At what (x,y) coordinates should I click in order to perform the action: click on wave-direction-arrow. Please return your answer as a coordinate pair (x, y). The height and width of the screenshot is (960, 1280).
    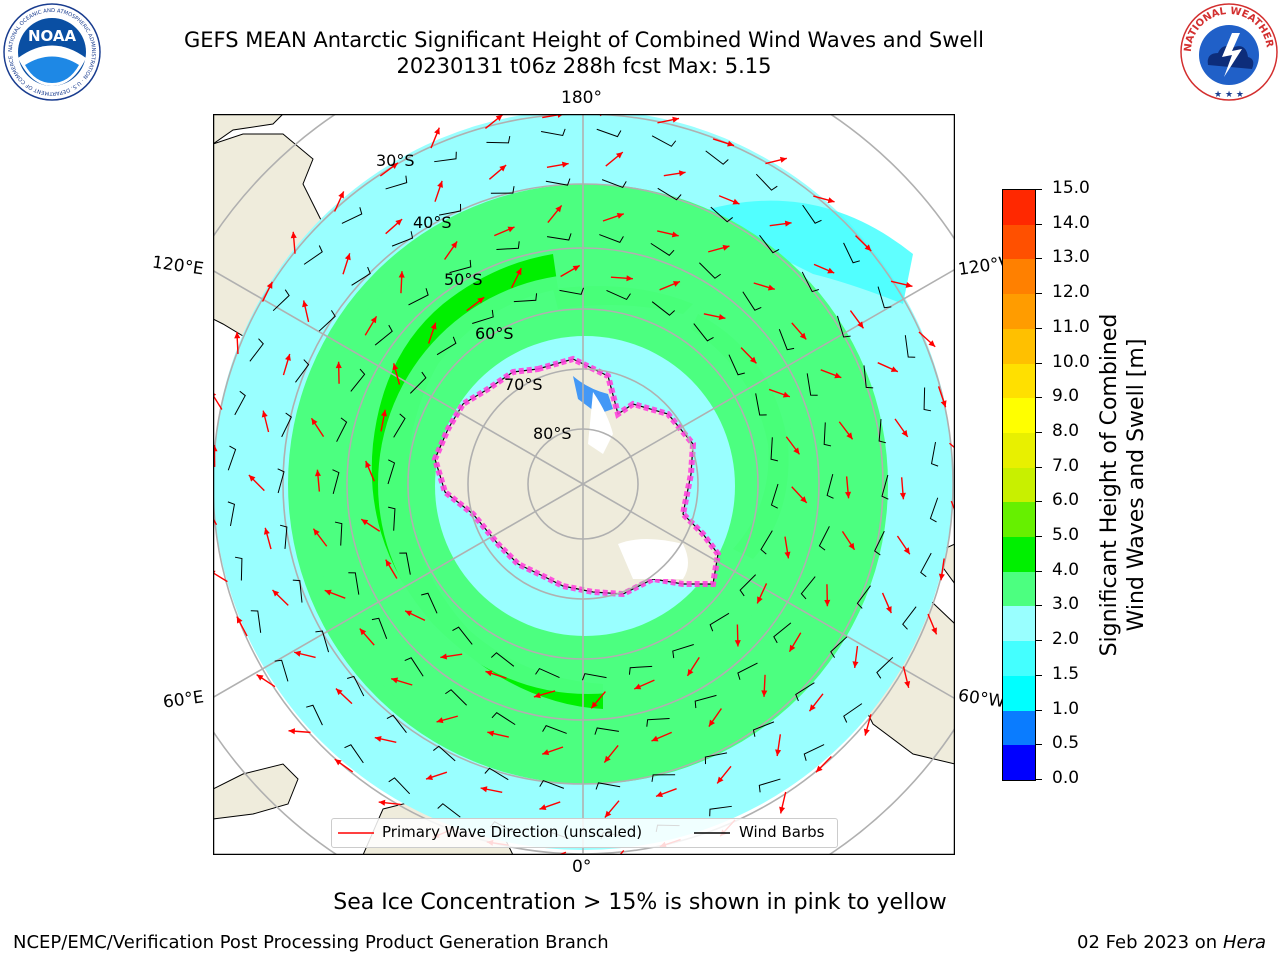
    Looking at the image, I should click on (561, 853).